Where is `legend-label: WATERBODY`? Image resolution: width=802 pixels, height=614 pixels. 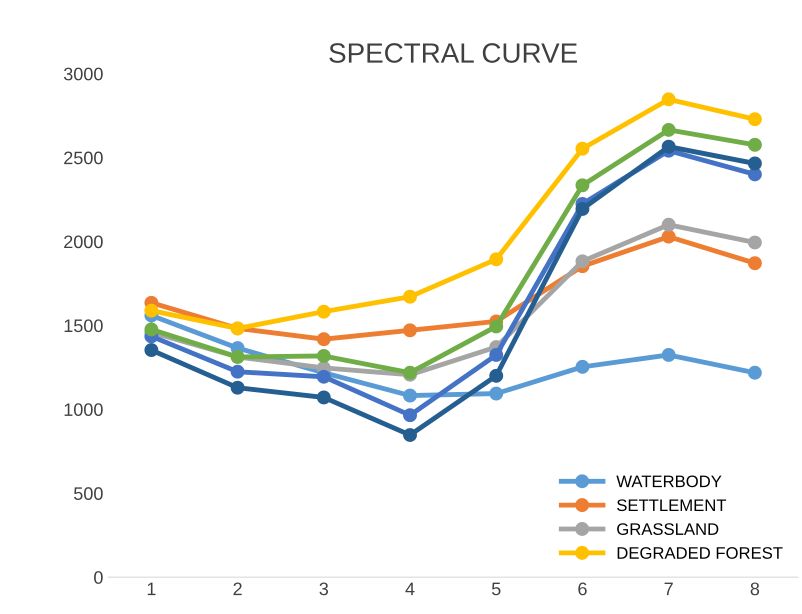 legend-label: WATERBODY is located at coordinates (669, 481).